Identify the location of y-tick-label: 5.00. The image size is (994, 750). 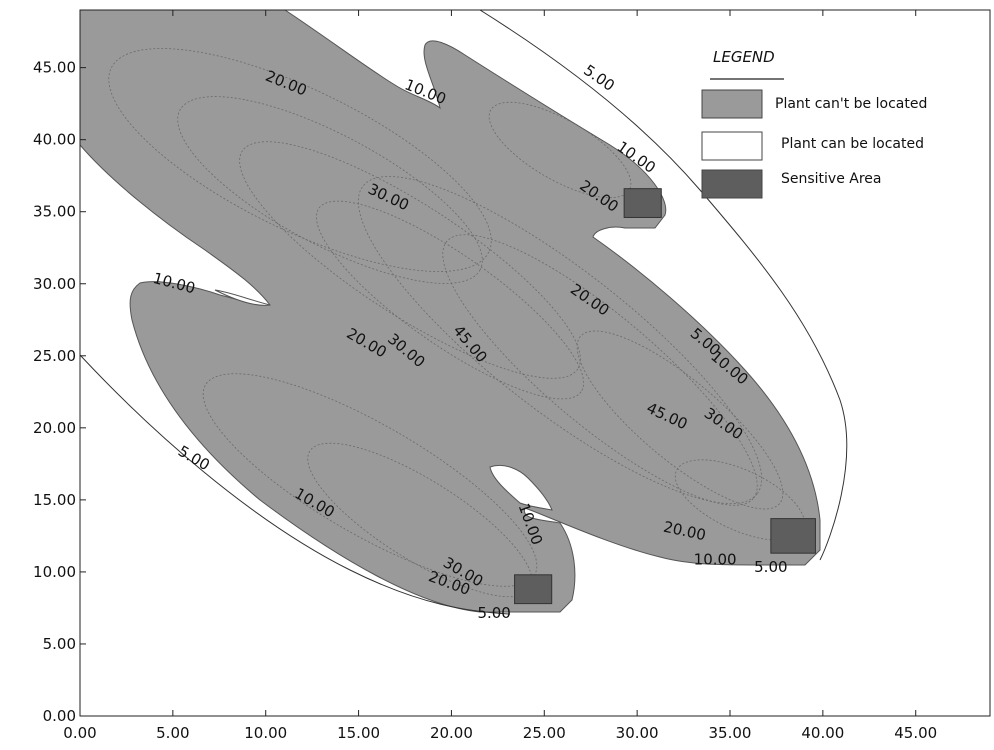
(59, 644).